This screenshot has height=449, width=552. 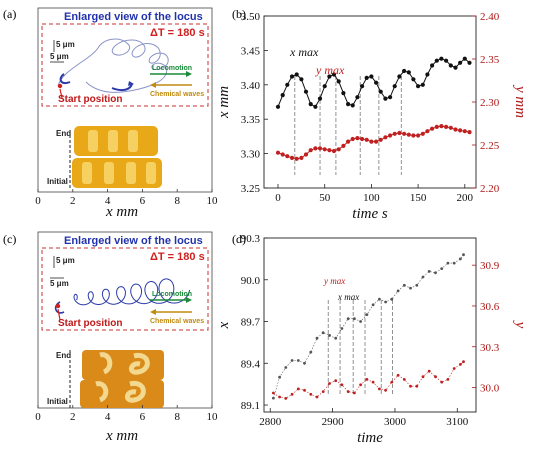 I want to click on chart-d-ytick-label: 89.7, so click(x=251, y=323).